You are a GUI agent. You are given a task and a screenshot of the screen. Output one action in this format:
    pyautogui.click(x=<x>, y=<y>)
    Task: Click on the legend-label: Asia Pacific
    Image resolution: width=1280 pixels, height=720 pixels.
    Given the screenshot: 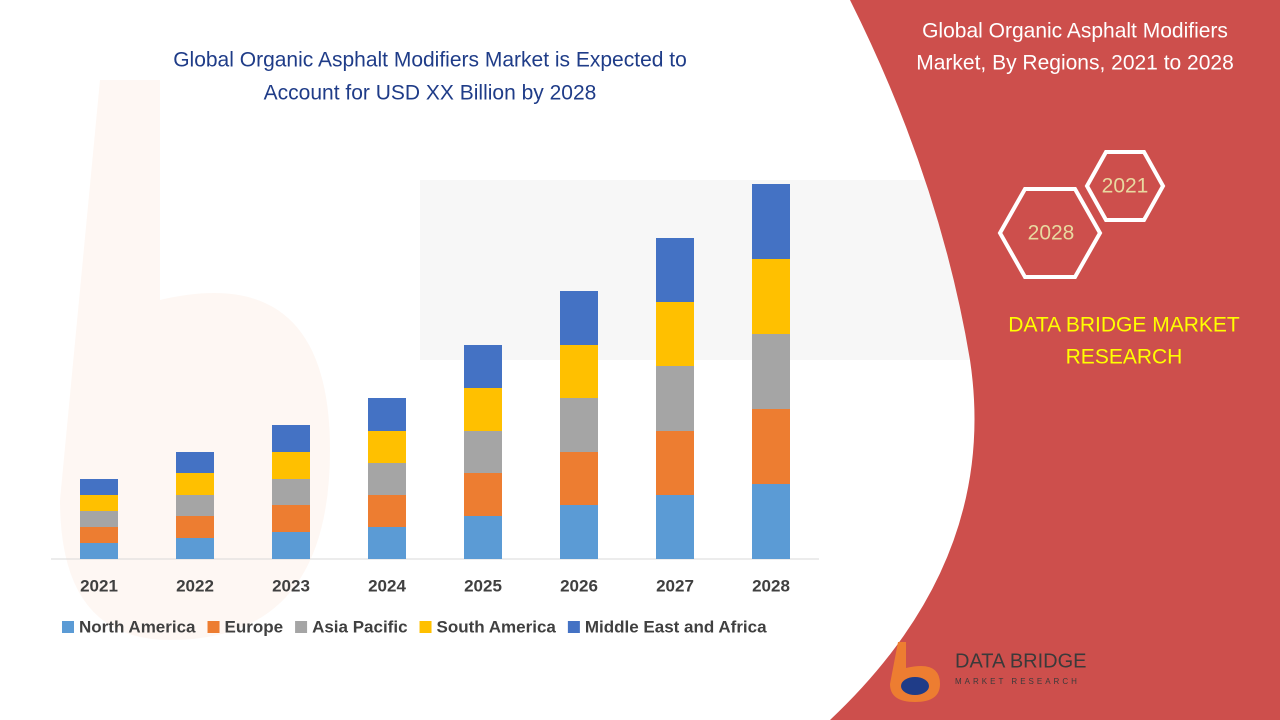 What is the action you would take?
    pyautogui.click(x=359, y=626)
    